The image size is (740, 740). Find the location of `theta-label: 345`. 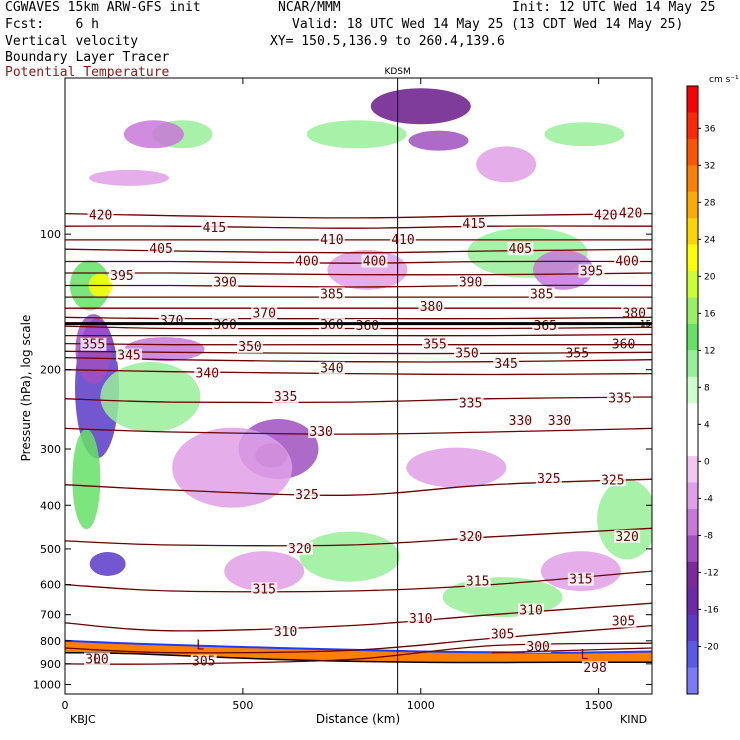

theta-label: 345 is located at coordinates (505, 364).